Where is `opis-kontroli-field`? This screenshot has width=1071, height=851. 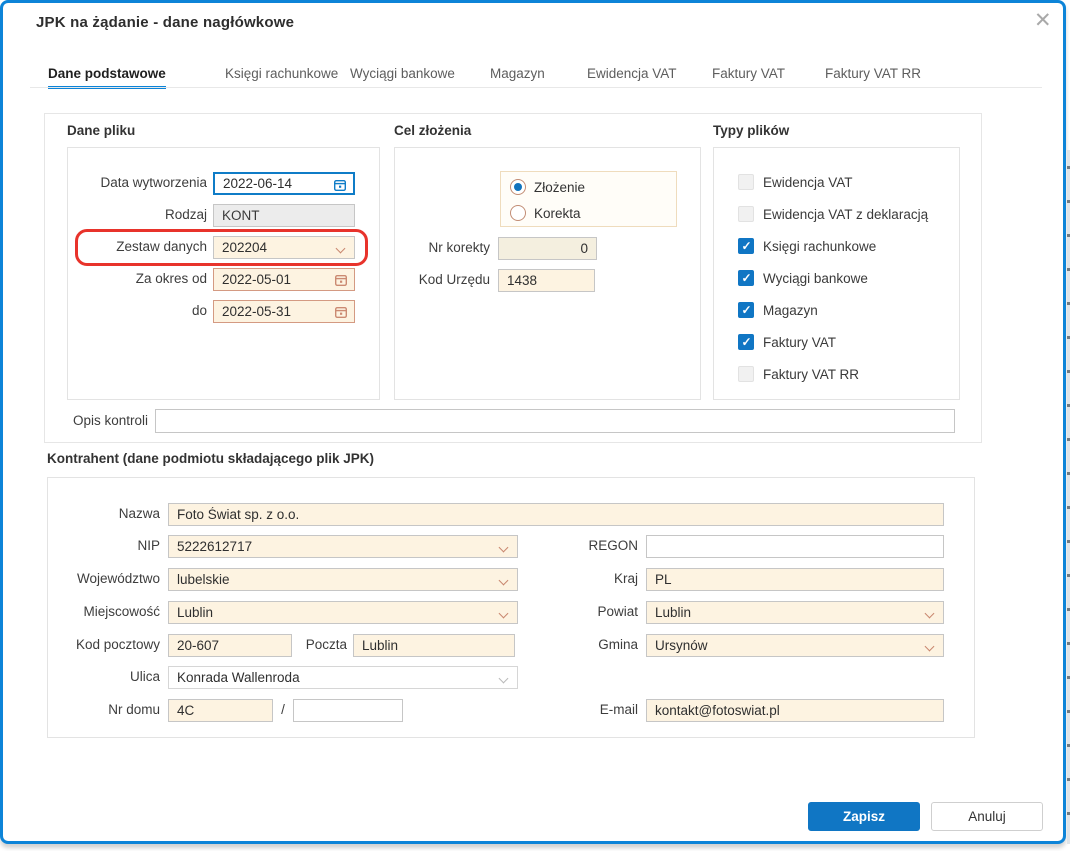 opis-kontroli-field is located at coordinates (555, 421).